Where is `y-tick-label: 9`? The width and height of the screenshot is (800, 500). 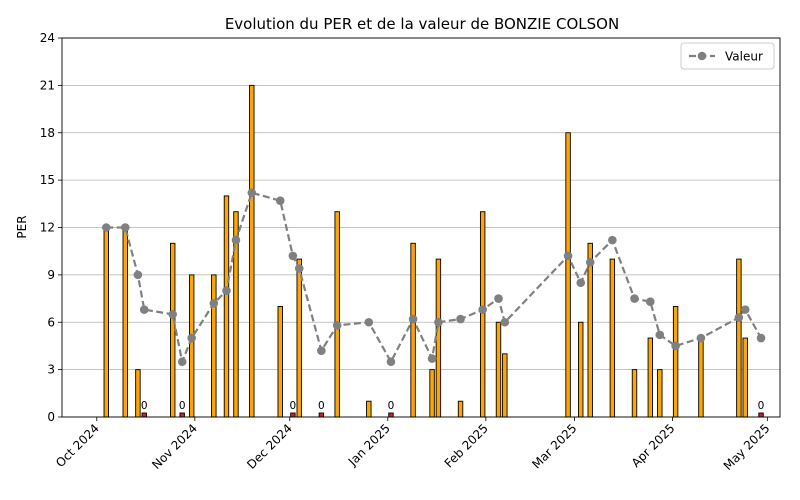
y-tick-label: 9 is located at coordinates (51, 275).